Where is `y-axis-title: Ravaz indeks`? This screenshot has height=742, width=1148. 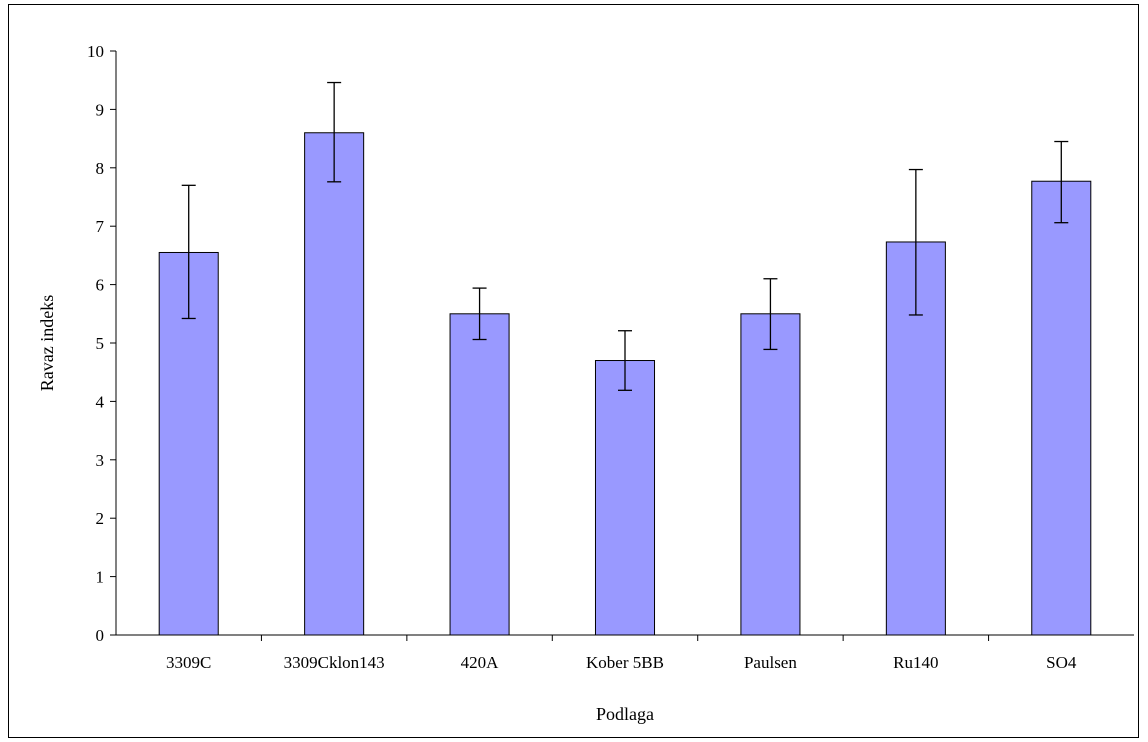 y-axis-title: Ravaz indeks is located at coordinates (47, 343).